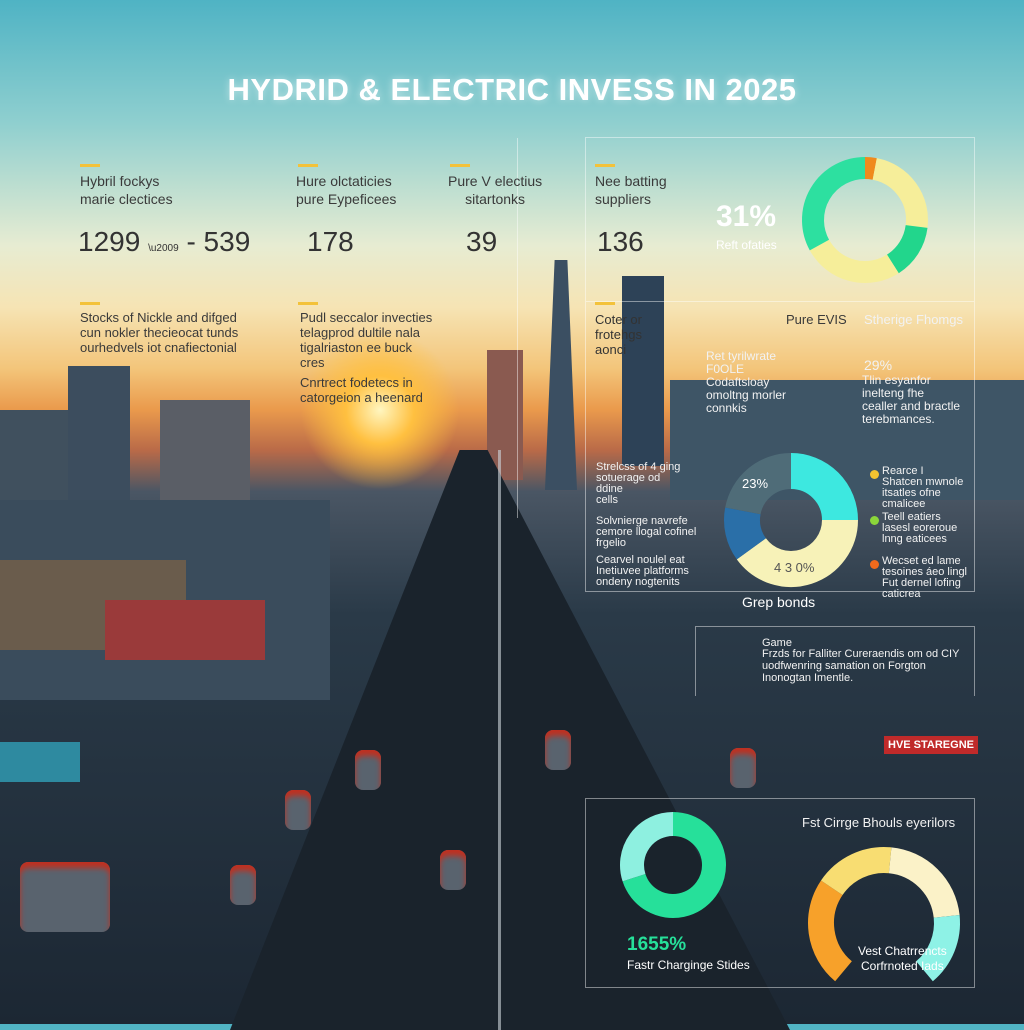  What do you see at coordinates (482, 241) in the screenshot?
I see `stat-value: 39` at bounding box center [482, 241].